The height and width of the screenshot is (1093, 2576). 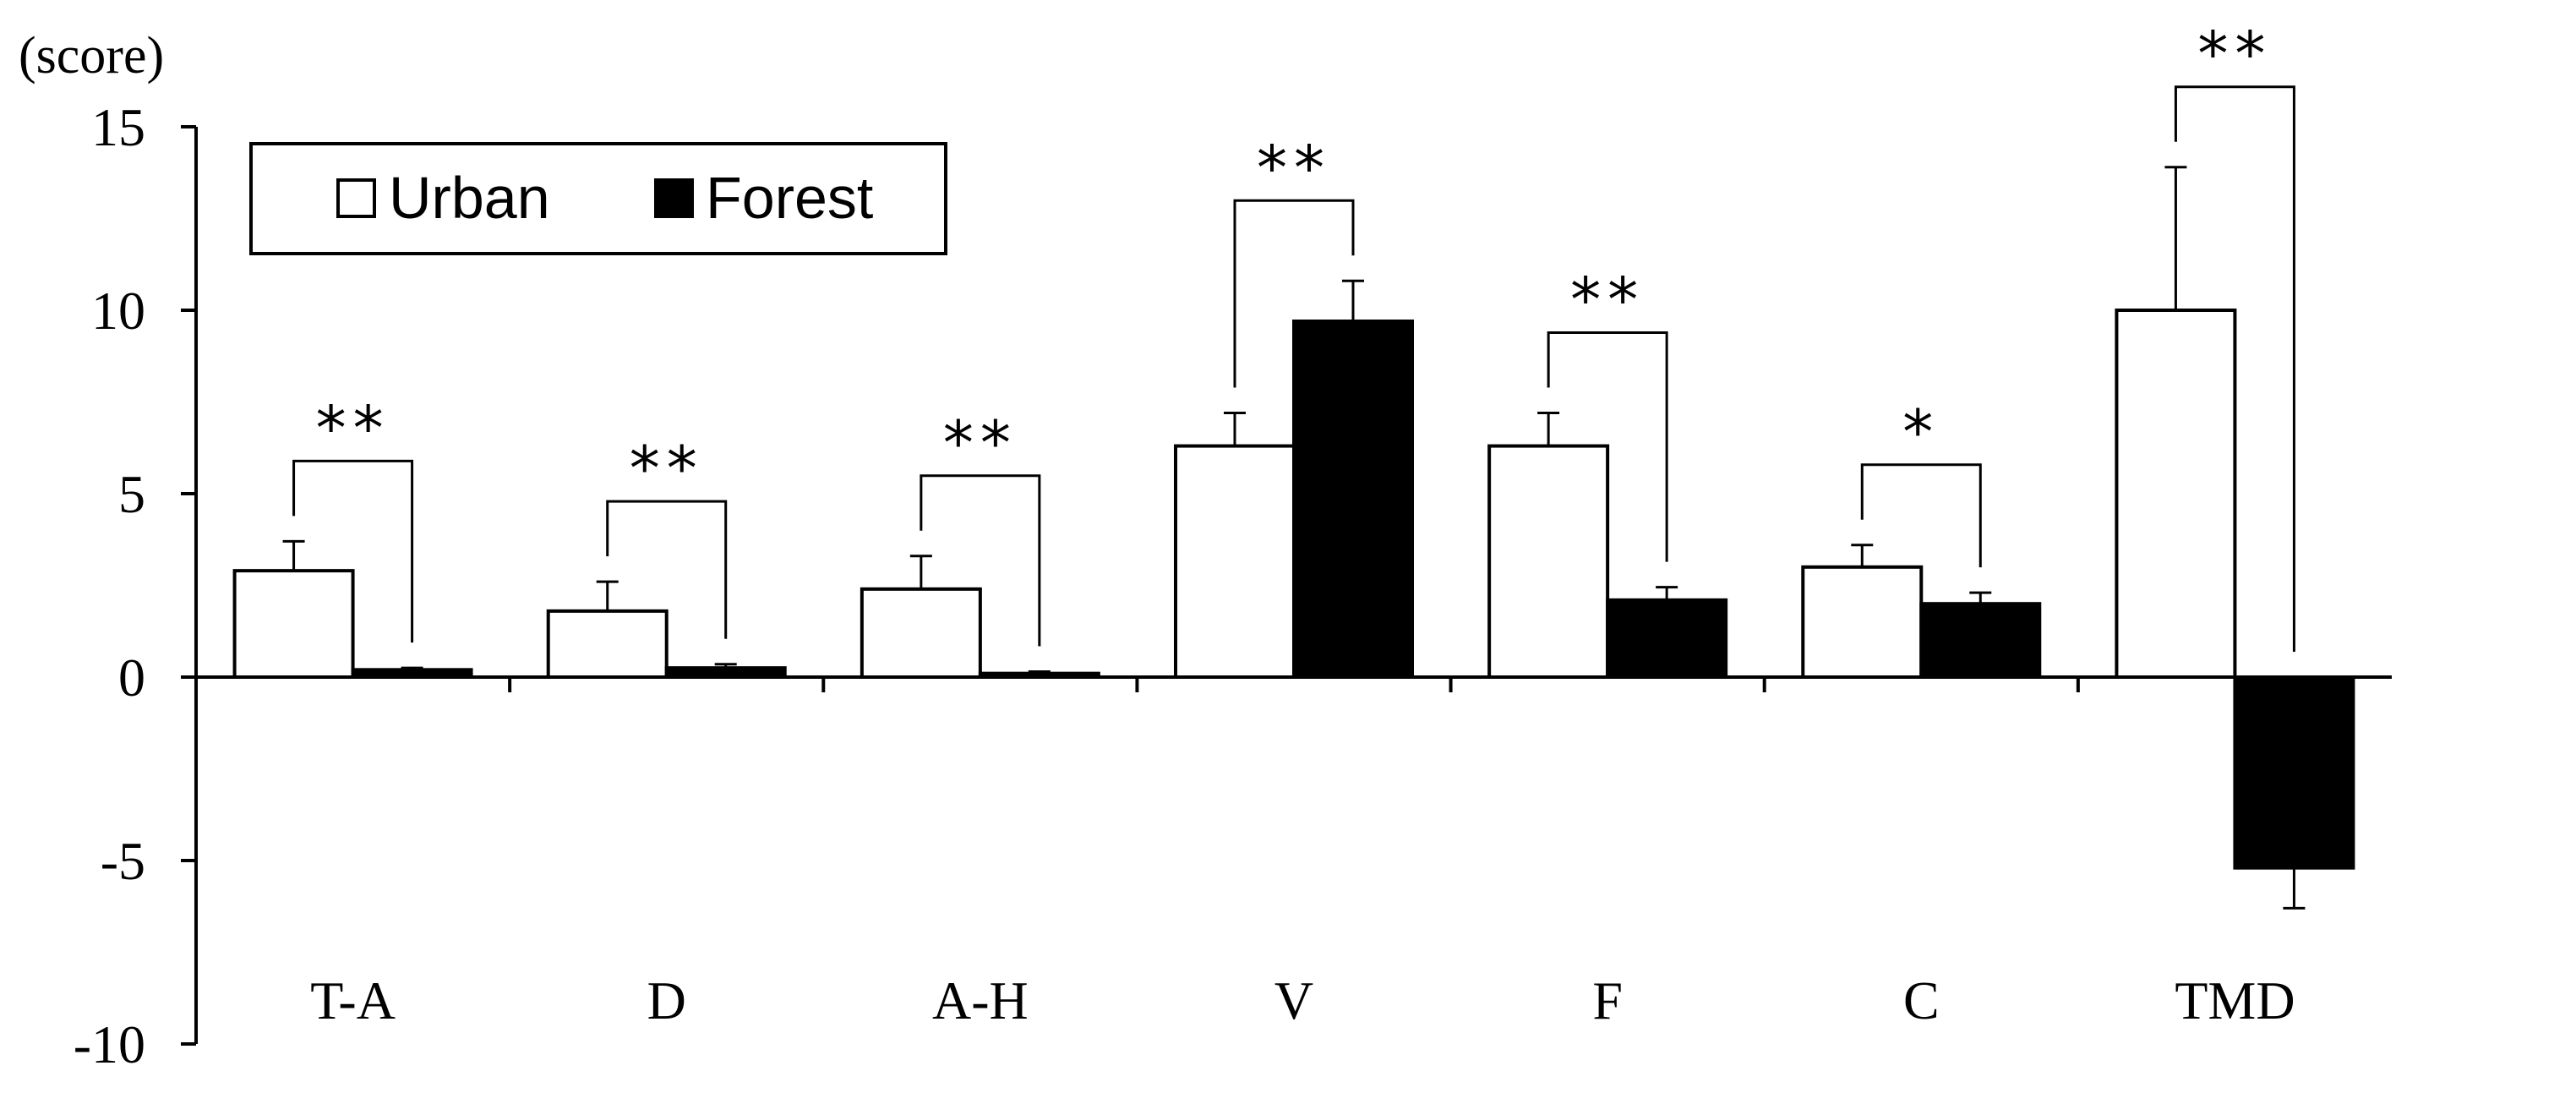 What do you see at coordinates (2176, 494) in the screenshot?
I see `bar-urban-tmd` at bounding box center [2176, 494].